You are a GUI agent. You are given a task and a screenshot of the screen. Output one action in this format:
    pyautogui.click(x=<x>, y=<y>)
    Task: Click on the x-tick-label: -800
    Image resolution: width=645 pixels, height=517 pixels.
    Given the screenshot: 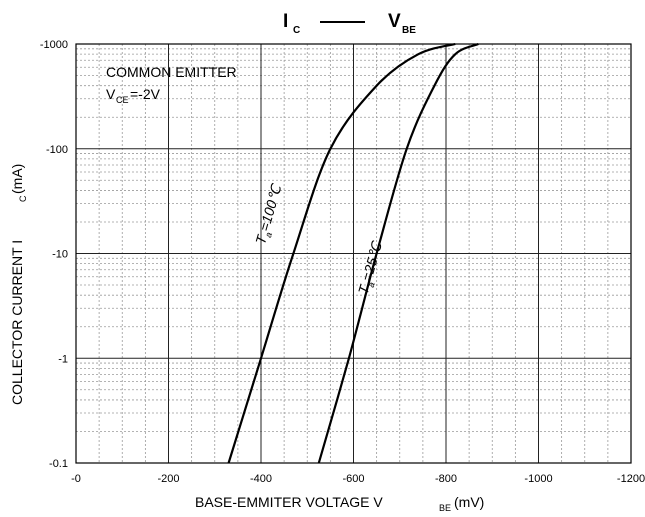 What is the action you would take?
    pyautogui.click(x=446, y=479)
    